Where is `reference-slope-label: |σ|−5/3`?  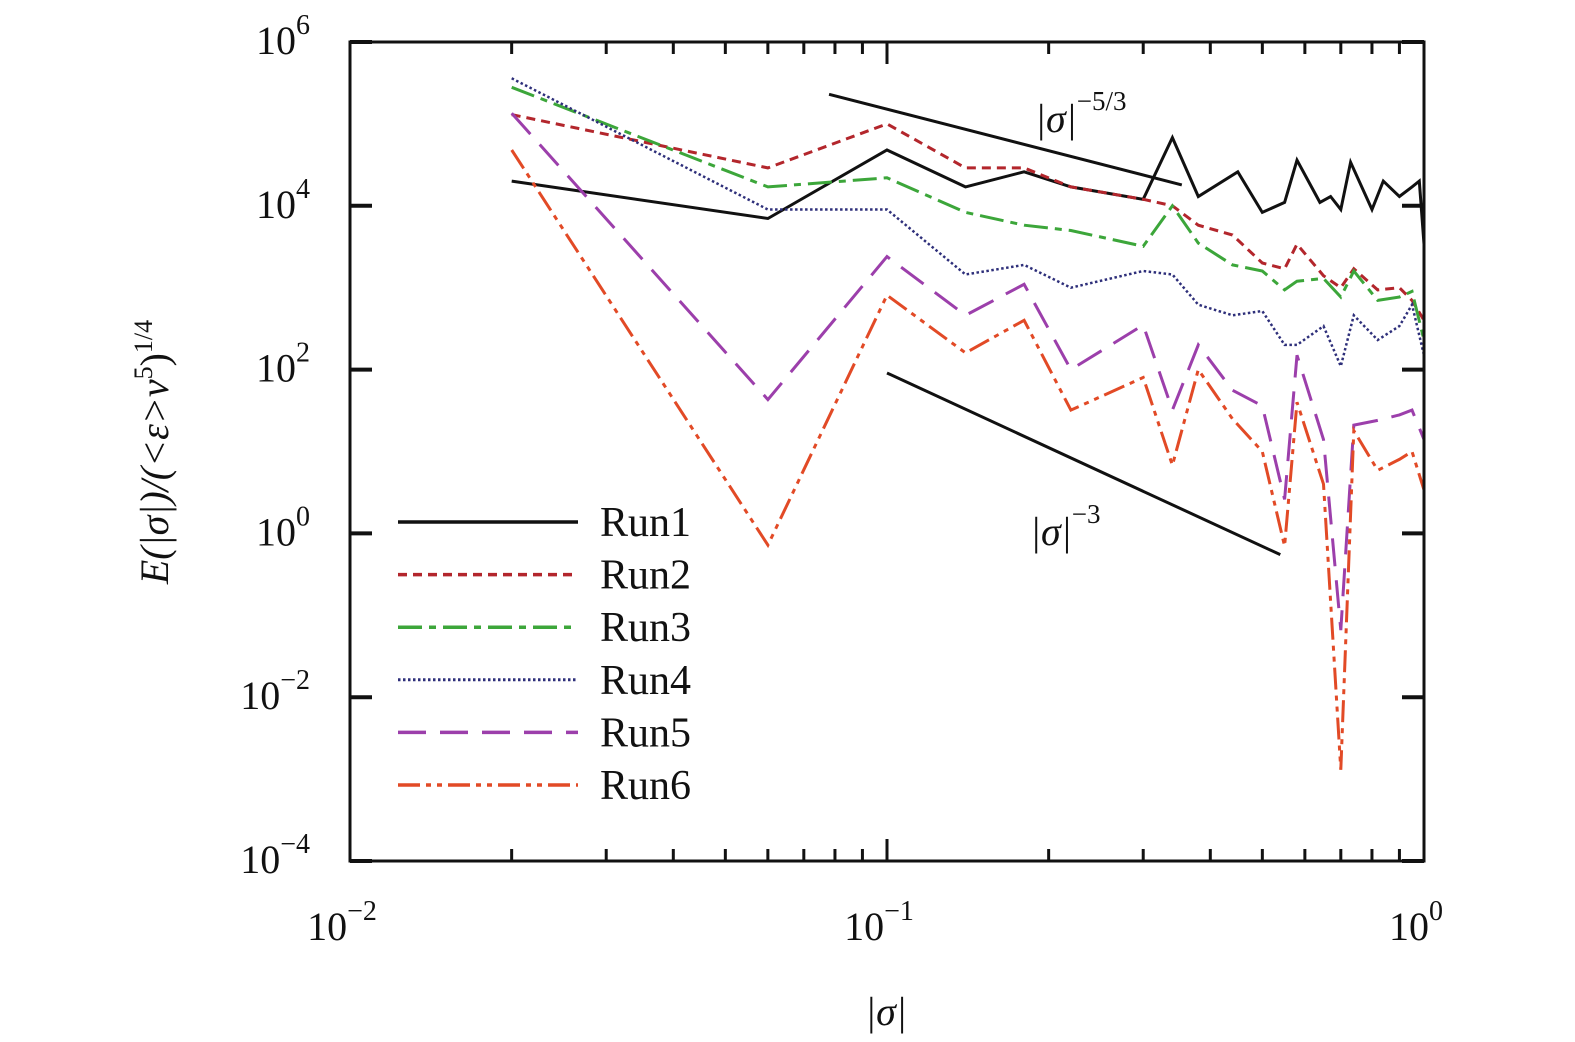
reference-slope-label: |σ|−5/3 is located at coordinates (1080, 113).